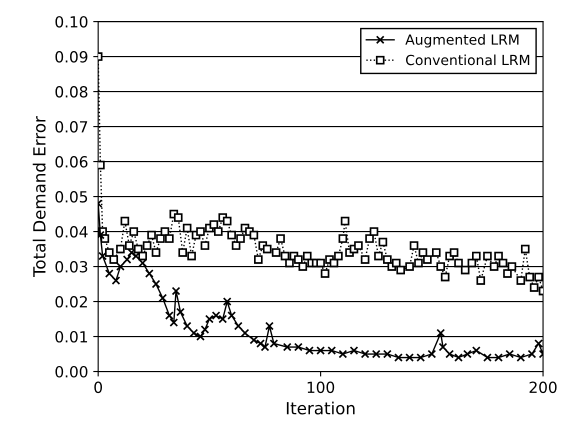 The image size is (561, 432). I want to click on y-tick-label: 0.03, so click(71, 267).